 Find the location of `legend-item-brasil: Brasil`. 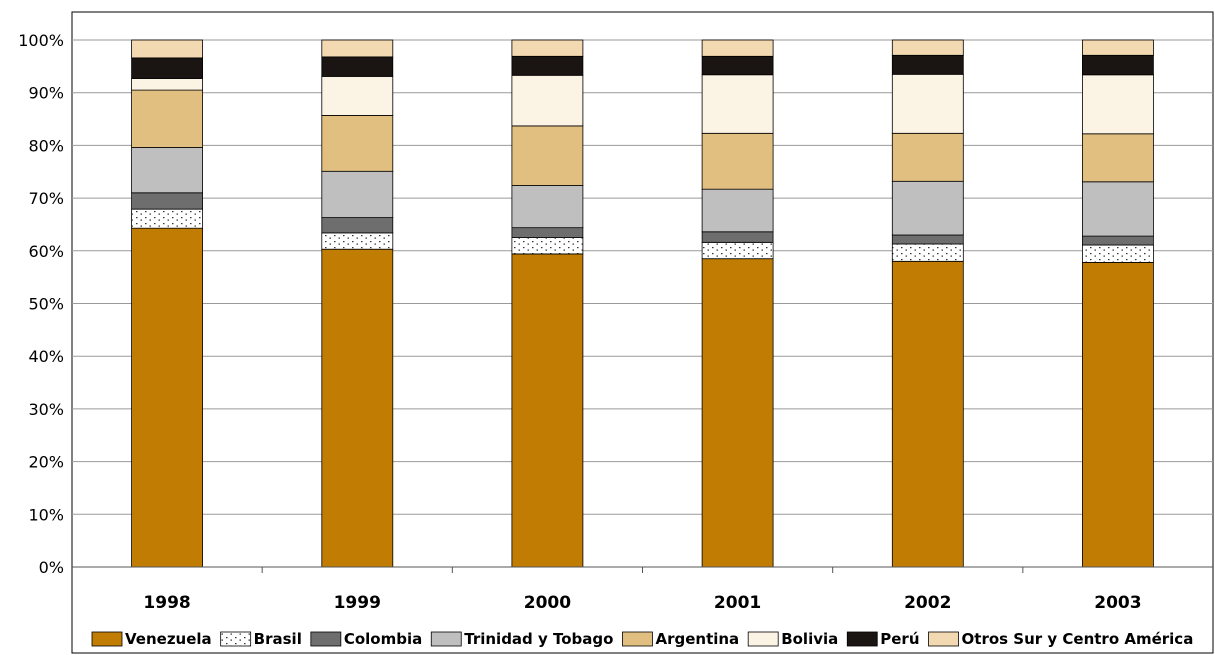

legend-item-brasil: Brasil is located at coordinates (261, 639).